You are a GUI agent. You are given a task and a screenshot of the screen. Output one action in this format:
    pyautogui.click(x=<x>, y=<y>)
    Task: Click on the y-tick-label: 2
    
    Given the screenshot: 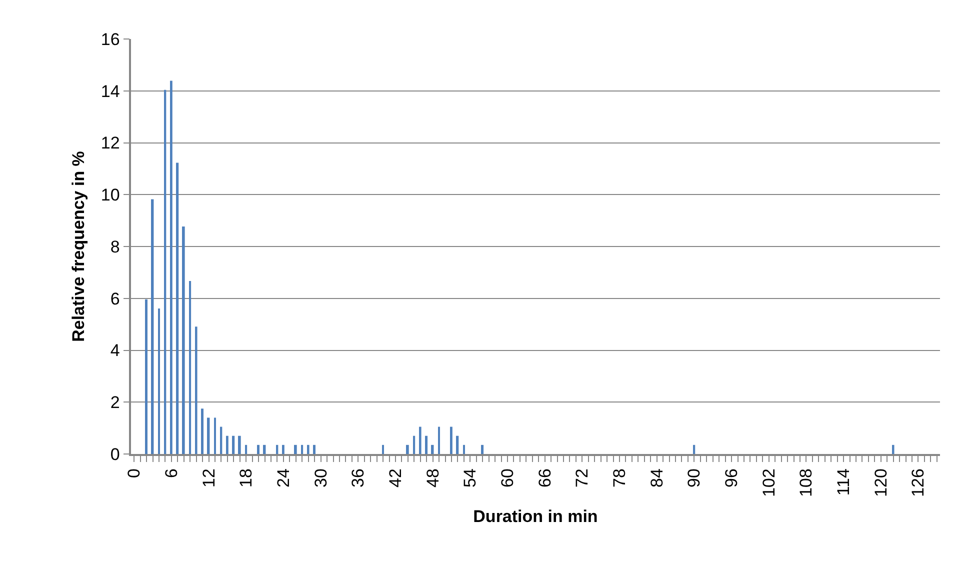 What is the action you would take?
    pyautogui.click(x=115, y=402)
    